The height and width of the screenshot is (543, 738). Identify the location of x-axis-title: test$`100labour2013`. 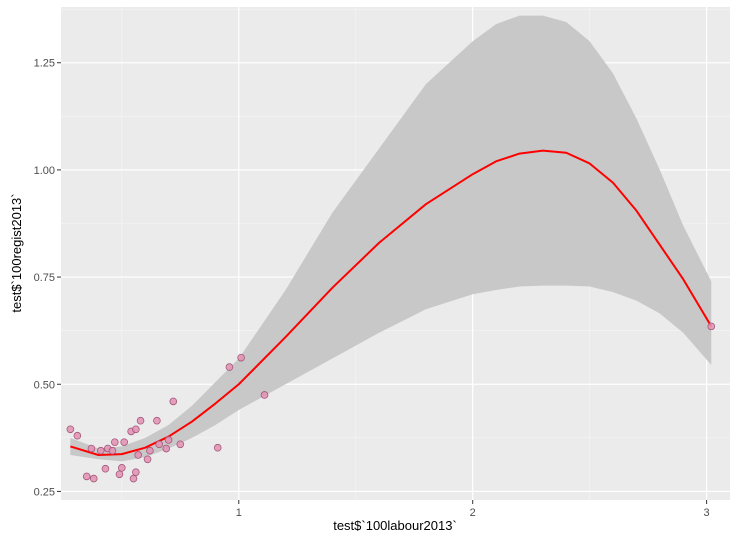
(395, 525).